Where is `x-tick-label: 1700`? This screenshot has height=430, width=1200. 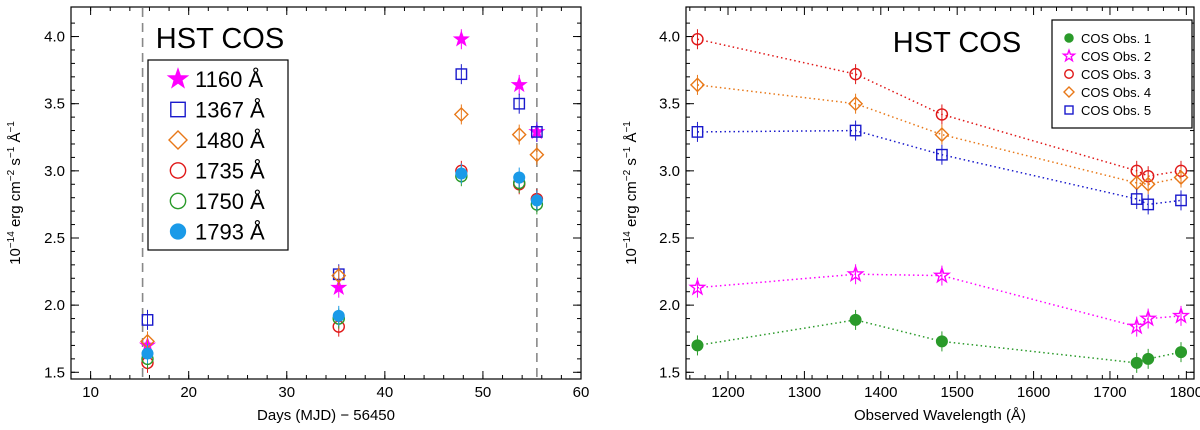
x-tick-label: 1700 is located at coordinates (1109, 392).